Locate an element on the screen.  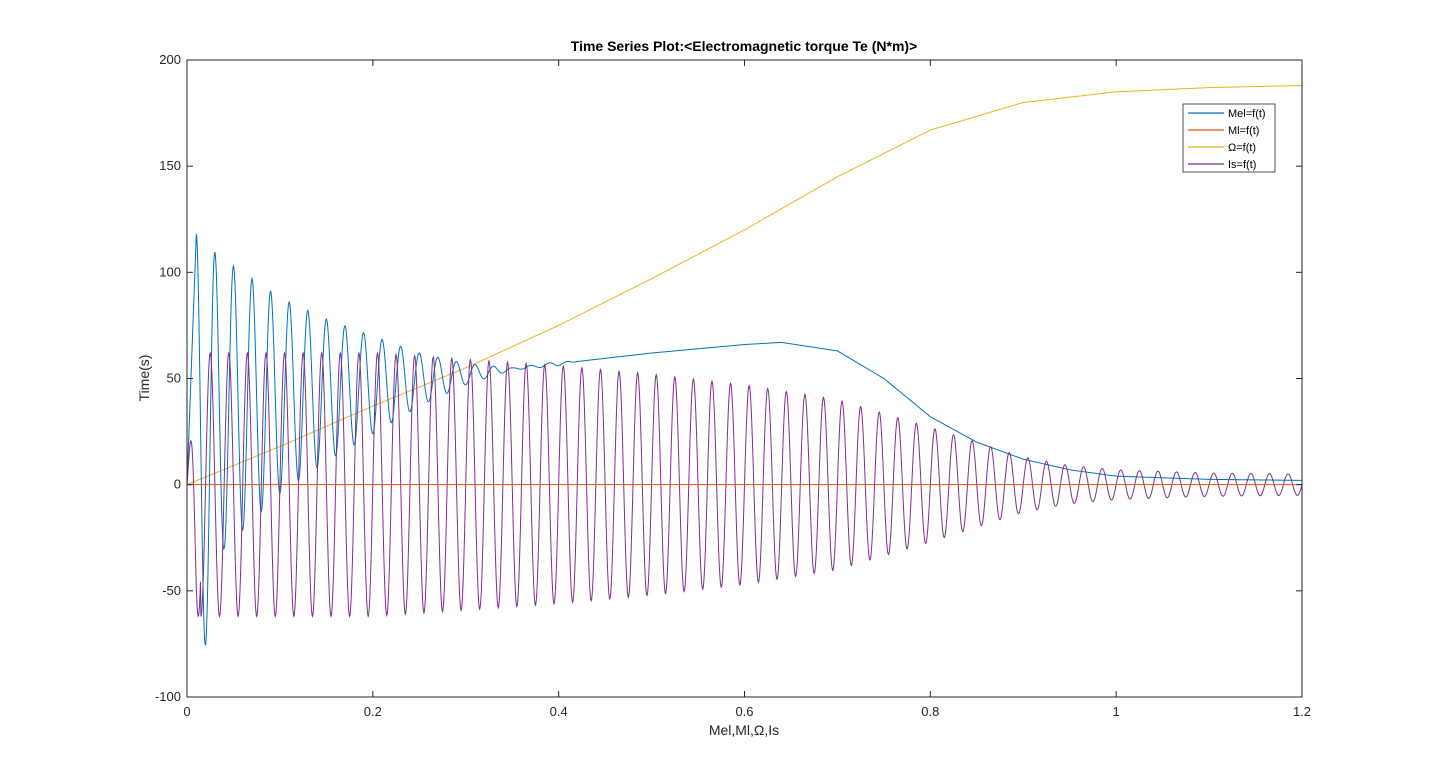
y-tick-label: 150 is located at coordinates (170, 165).